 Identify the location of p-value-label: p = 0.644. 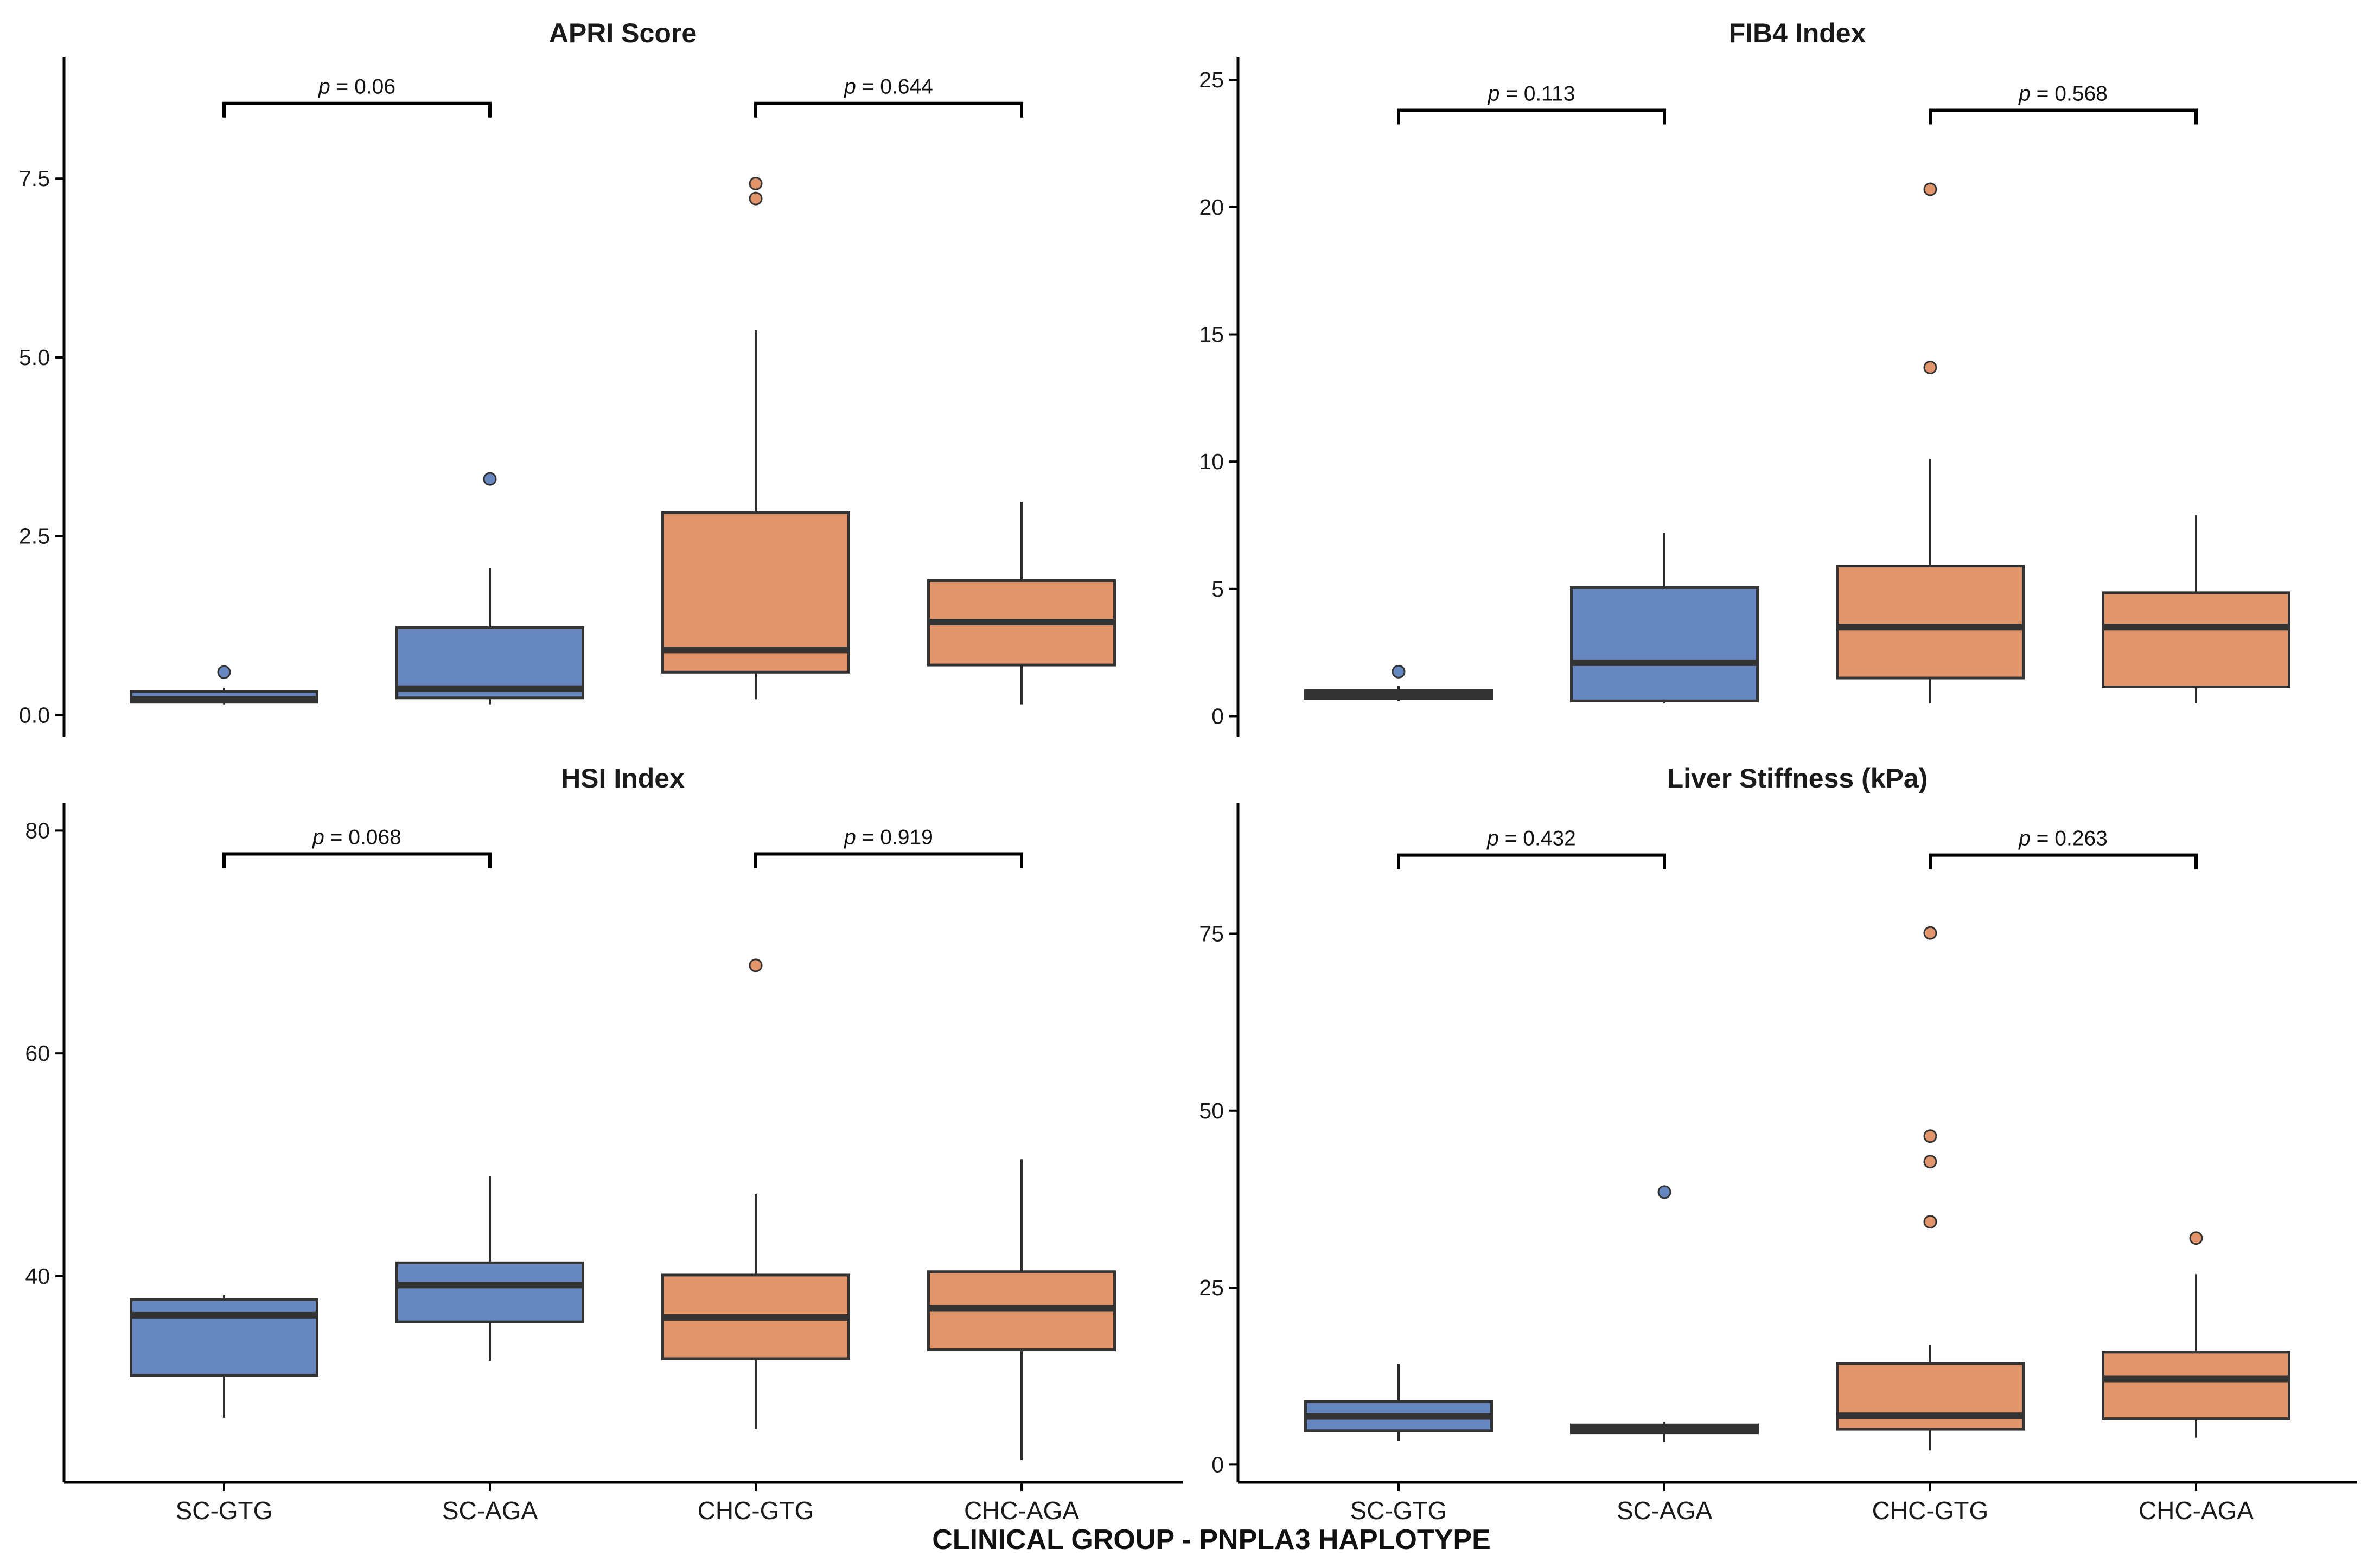
(888, 87).